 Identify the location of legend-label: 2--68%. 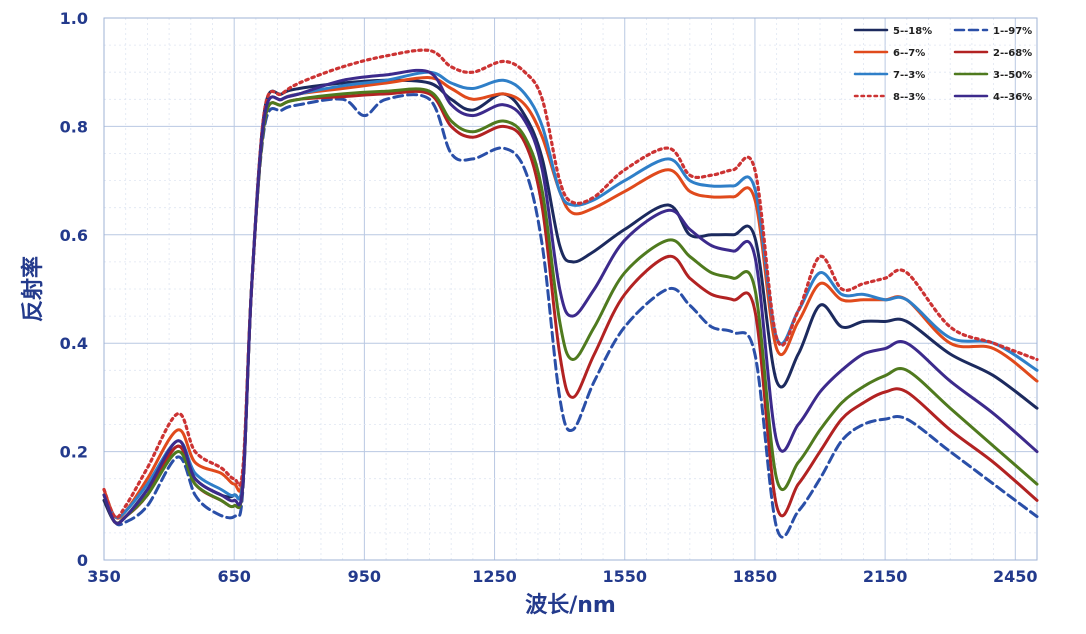
(1012, 53).